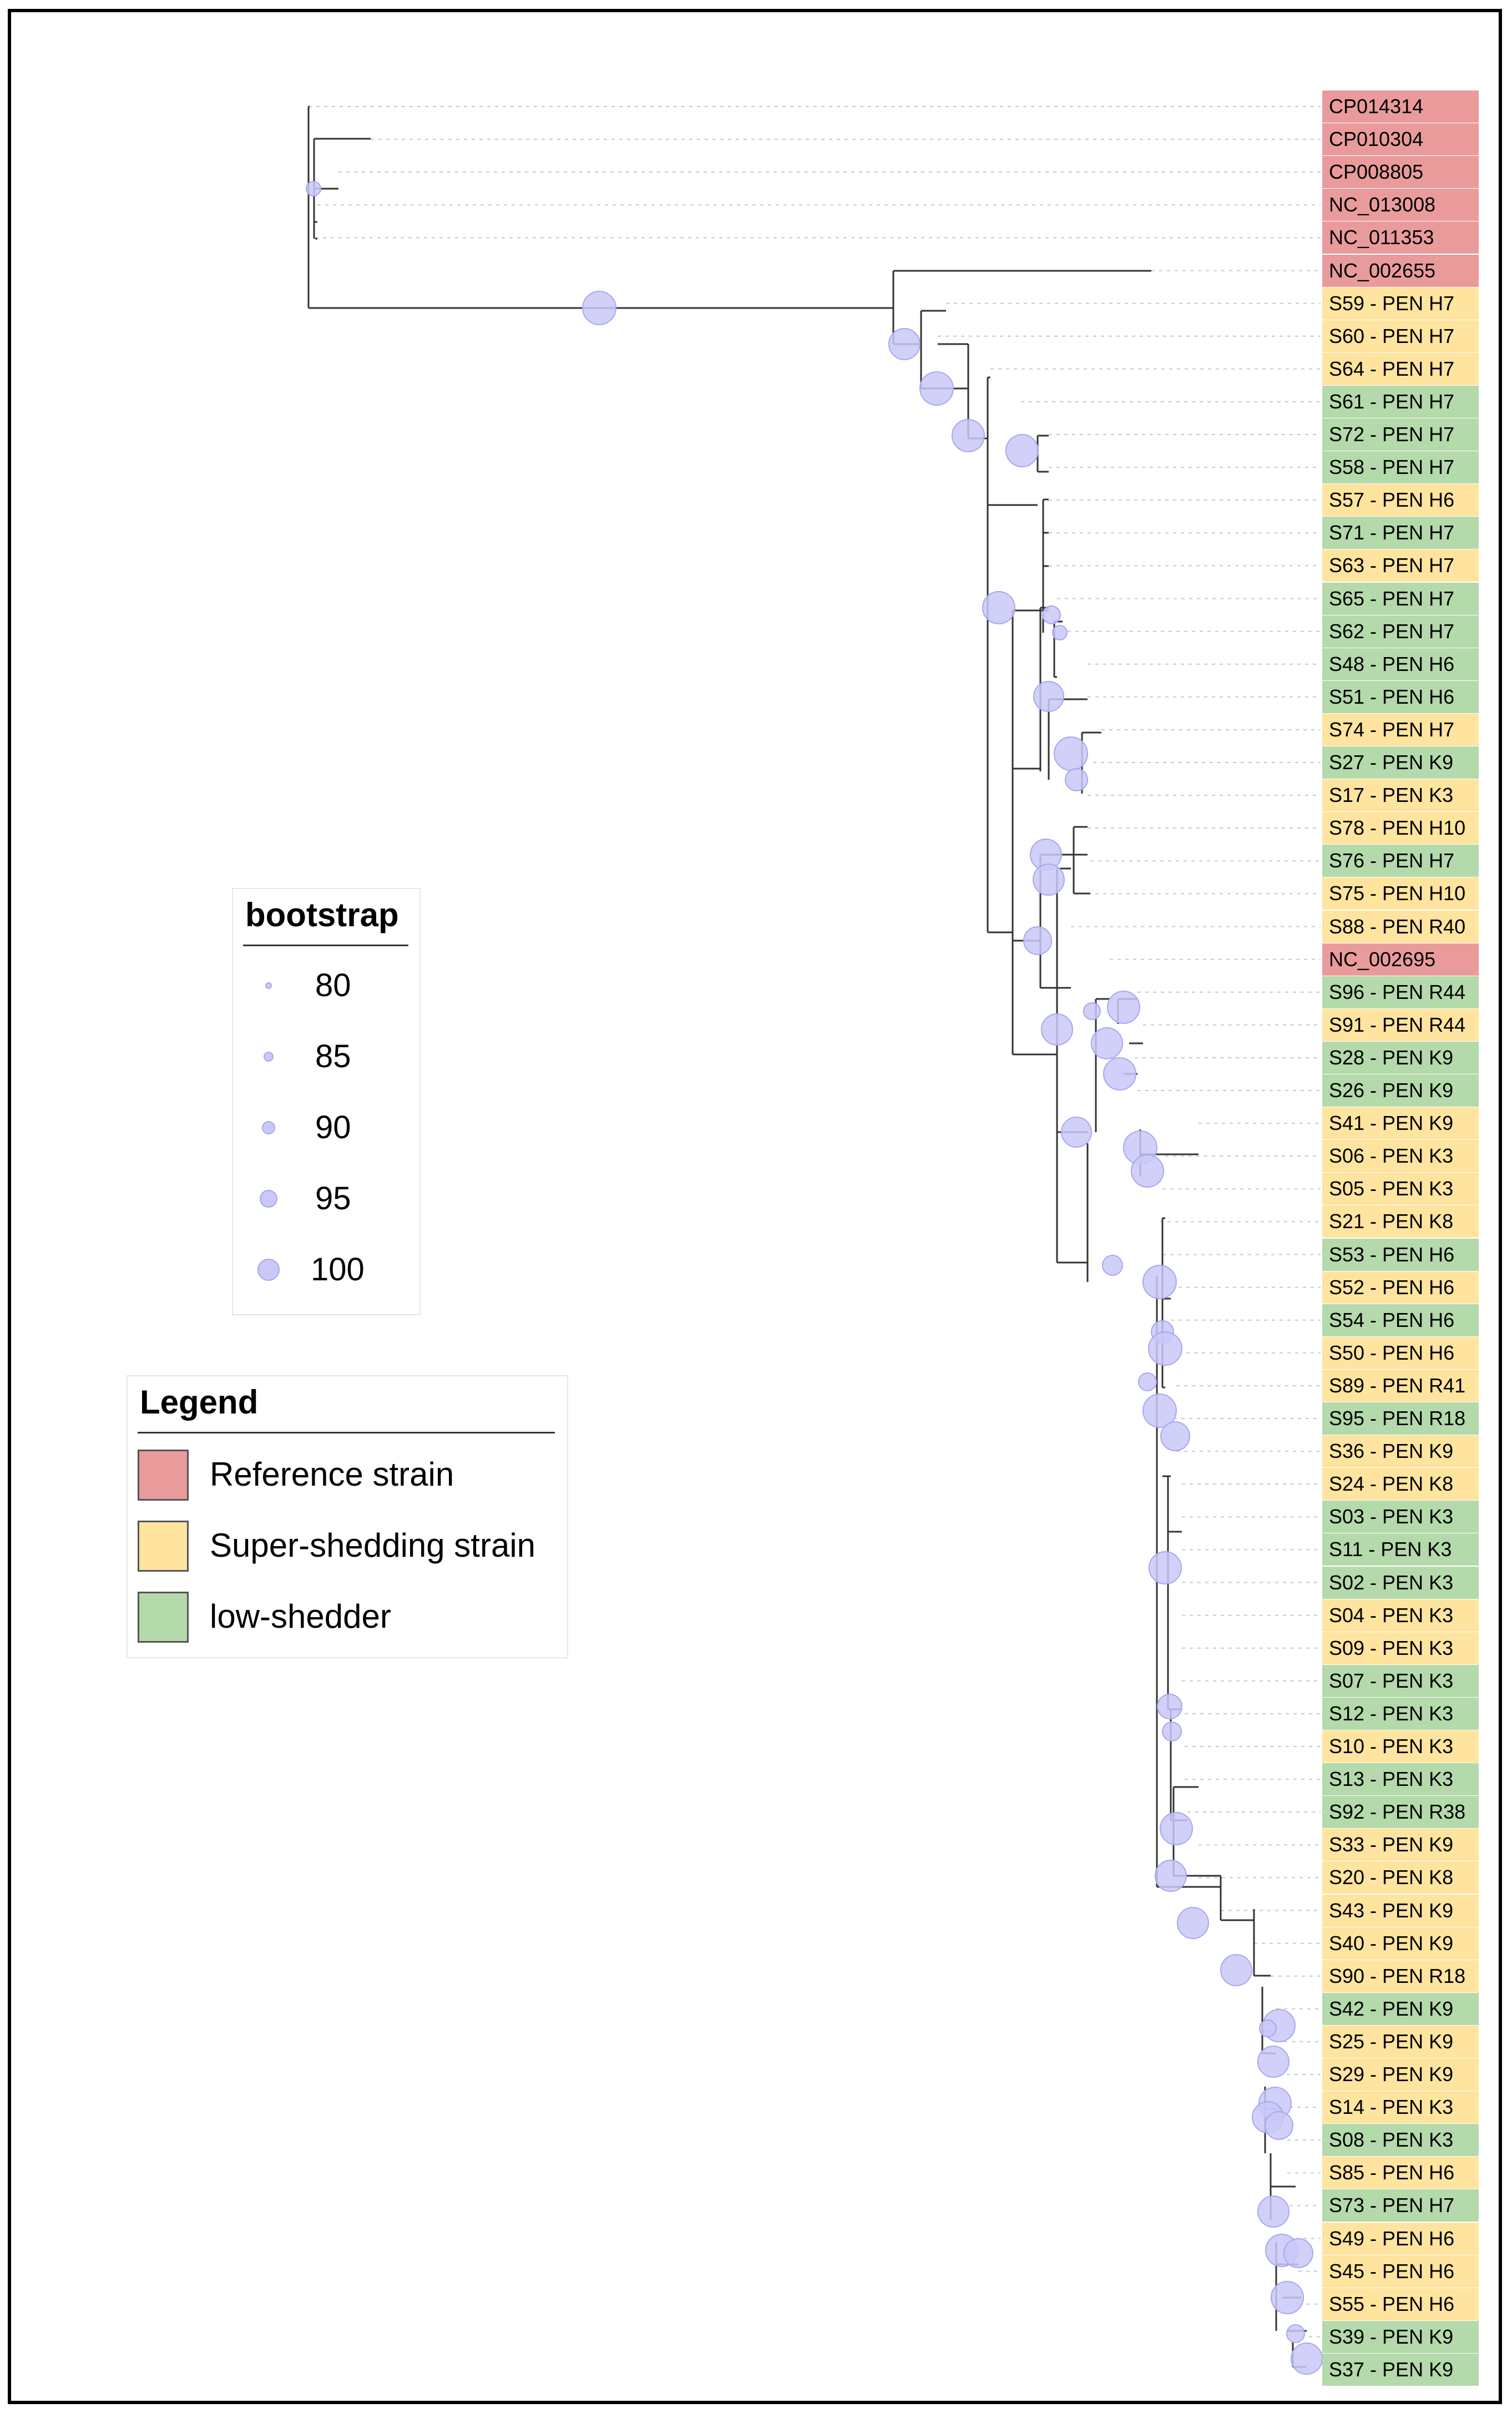  What do you see at coordinates (1400, 139) in the screenshot?
I see `tip-label: CP010304` at bounding box center [1400, 139].